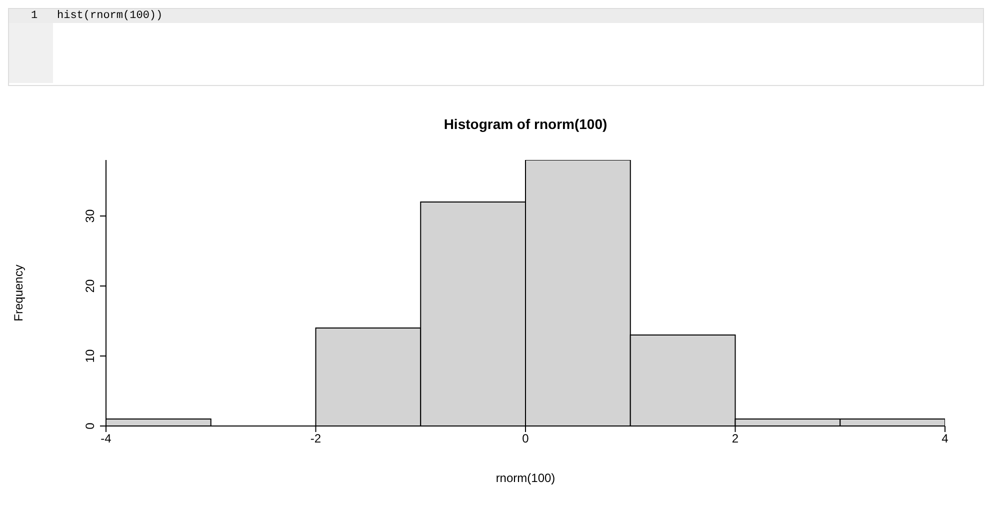  I want to click on y-tick-label: 10, so click(90, 356).